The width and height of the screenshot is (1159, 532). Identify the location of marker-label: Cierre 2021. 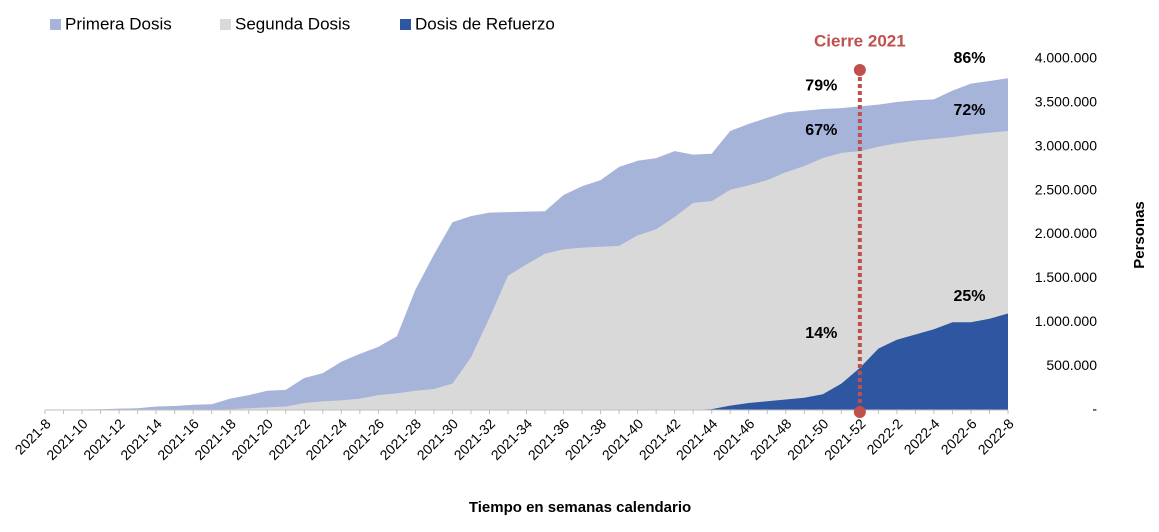
(860, 40).